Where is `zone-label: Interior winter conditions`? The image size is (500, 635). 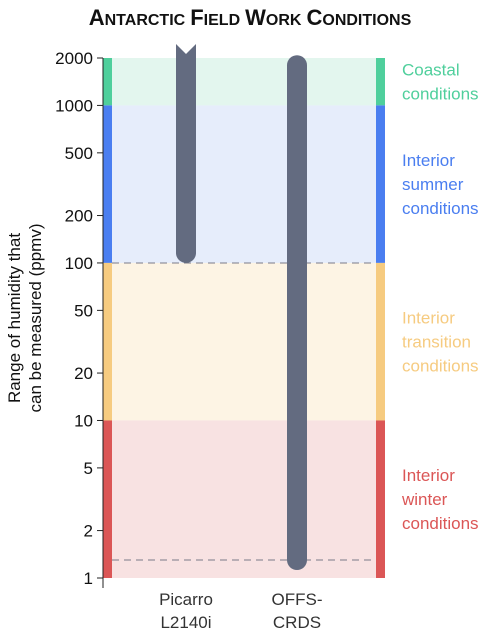
zone-label: Interior winter conditions is located at coordinates (440, 499).